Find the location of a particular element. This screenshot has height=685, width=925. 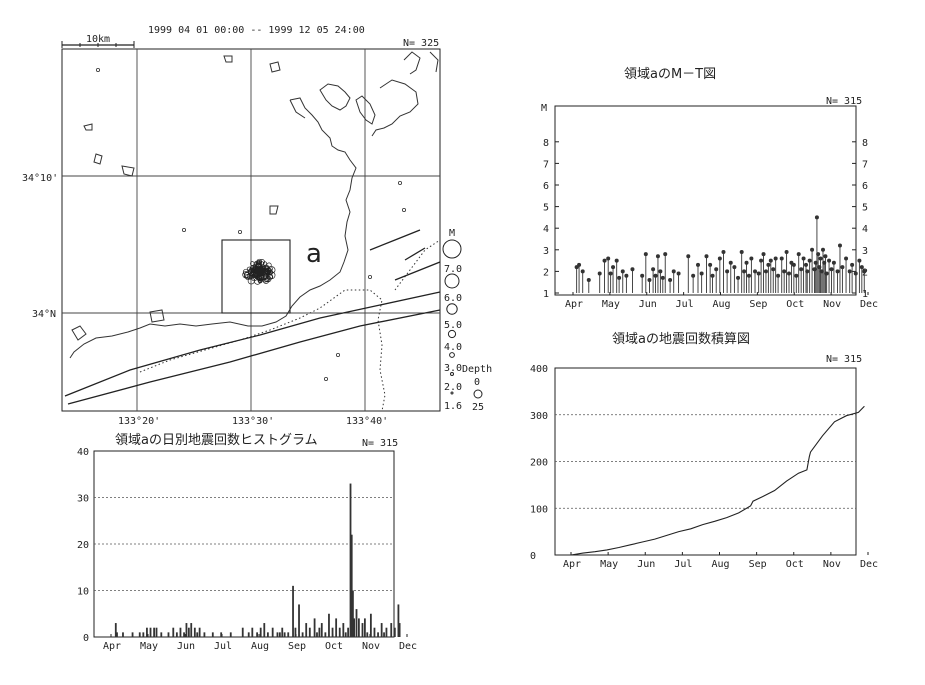

hist-y-tick-label: 10 is located at coordinates (83, 592).